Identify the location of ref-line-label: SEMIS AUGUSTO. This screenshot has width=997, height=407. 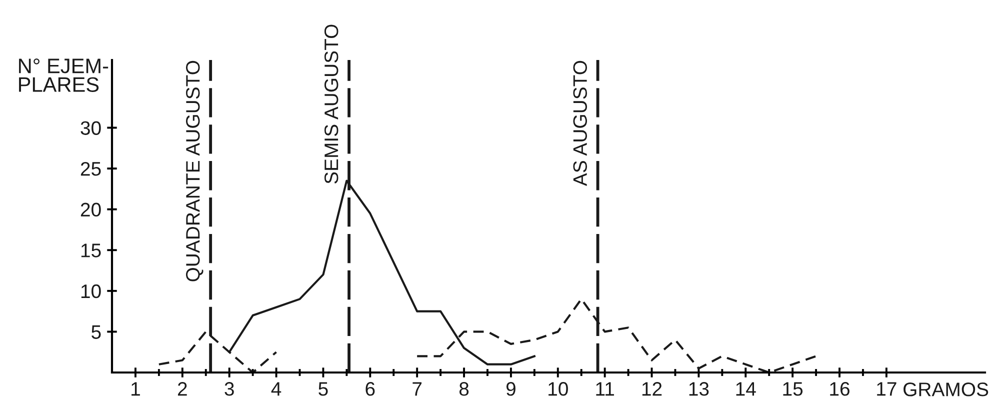
(331, 104).